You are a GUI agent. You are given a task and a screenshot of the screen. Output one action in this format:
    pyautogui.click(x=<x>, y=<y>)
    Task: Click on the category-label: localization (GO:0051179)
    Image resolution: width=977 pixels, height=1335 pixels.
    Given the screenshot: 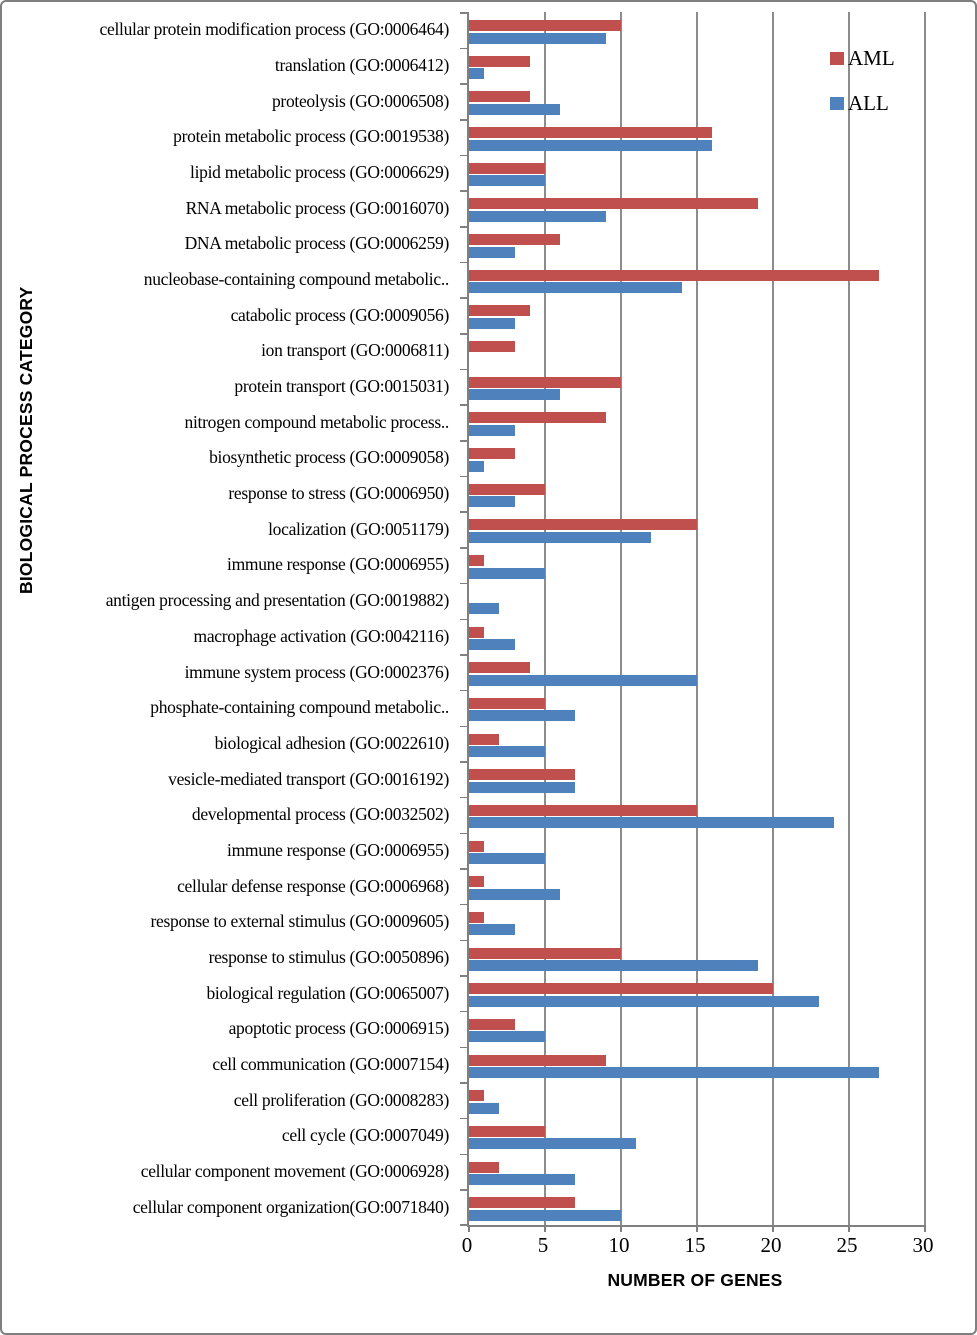 What is the action you would take?
    pyautogui.click(x=358, y=528)
    